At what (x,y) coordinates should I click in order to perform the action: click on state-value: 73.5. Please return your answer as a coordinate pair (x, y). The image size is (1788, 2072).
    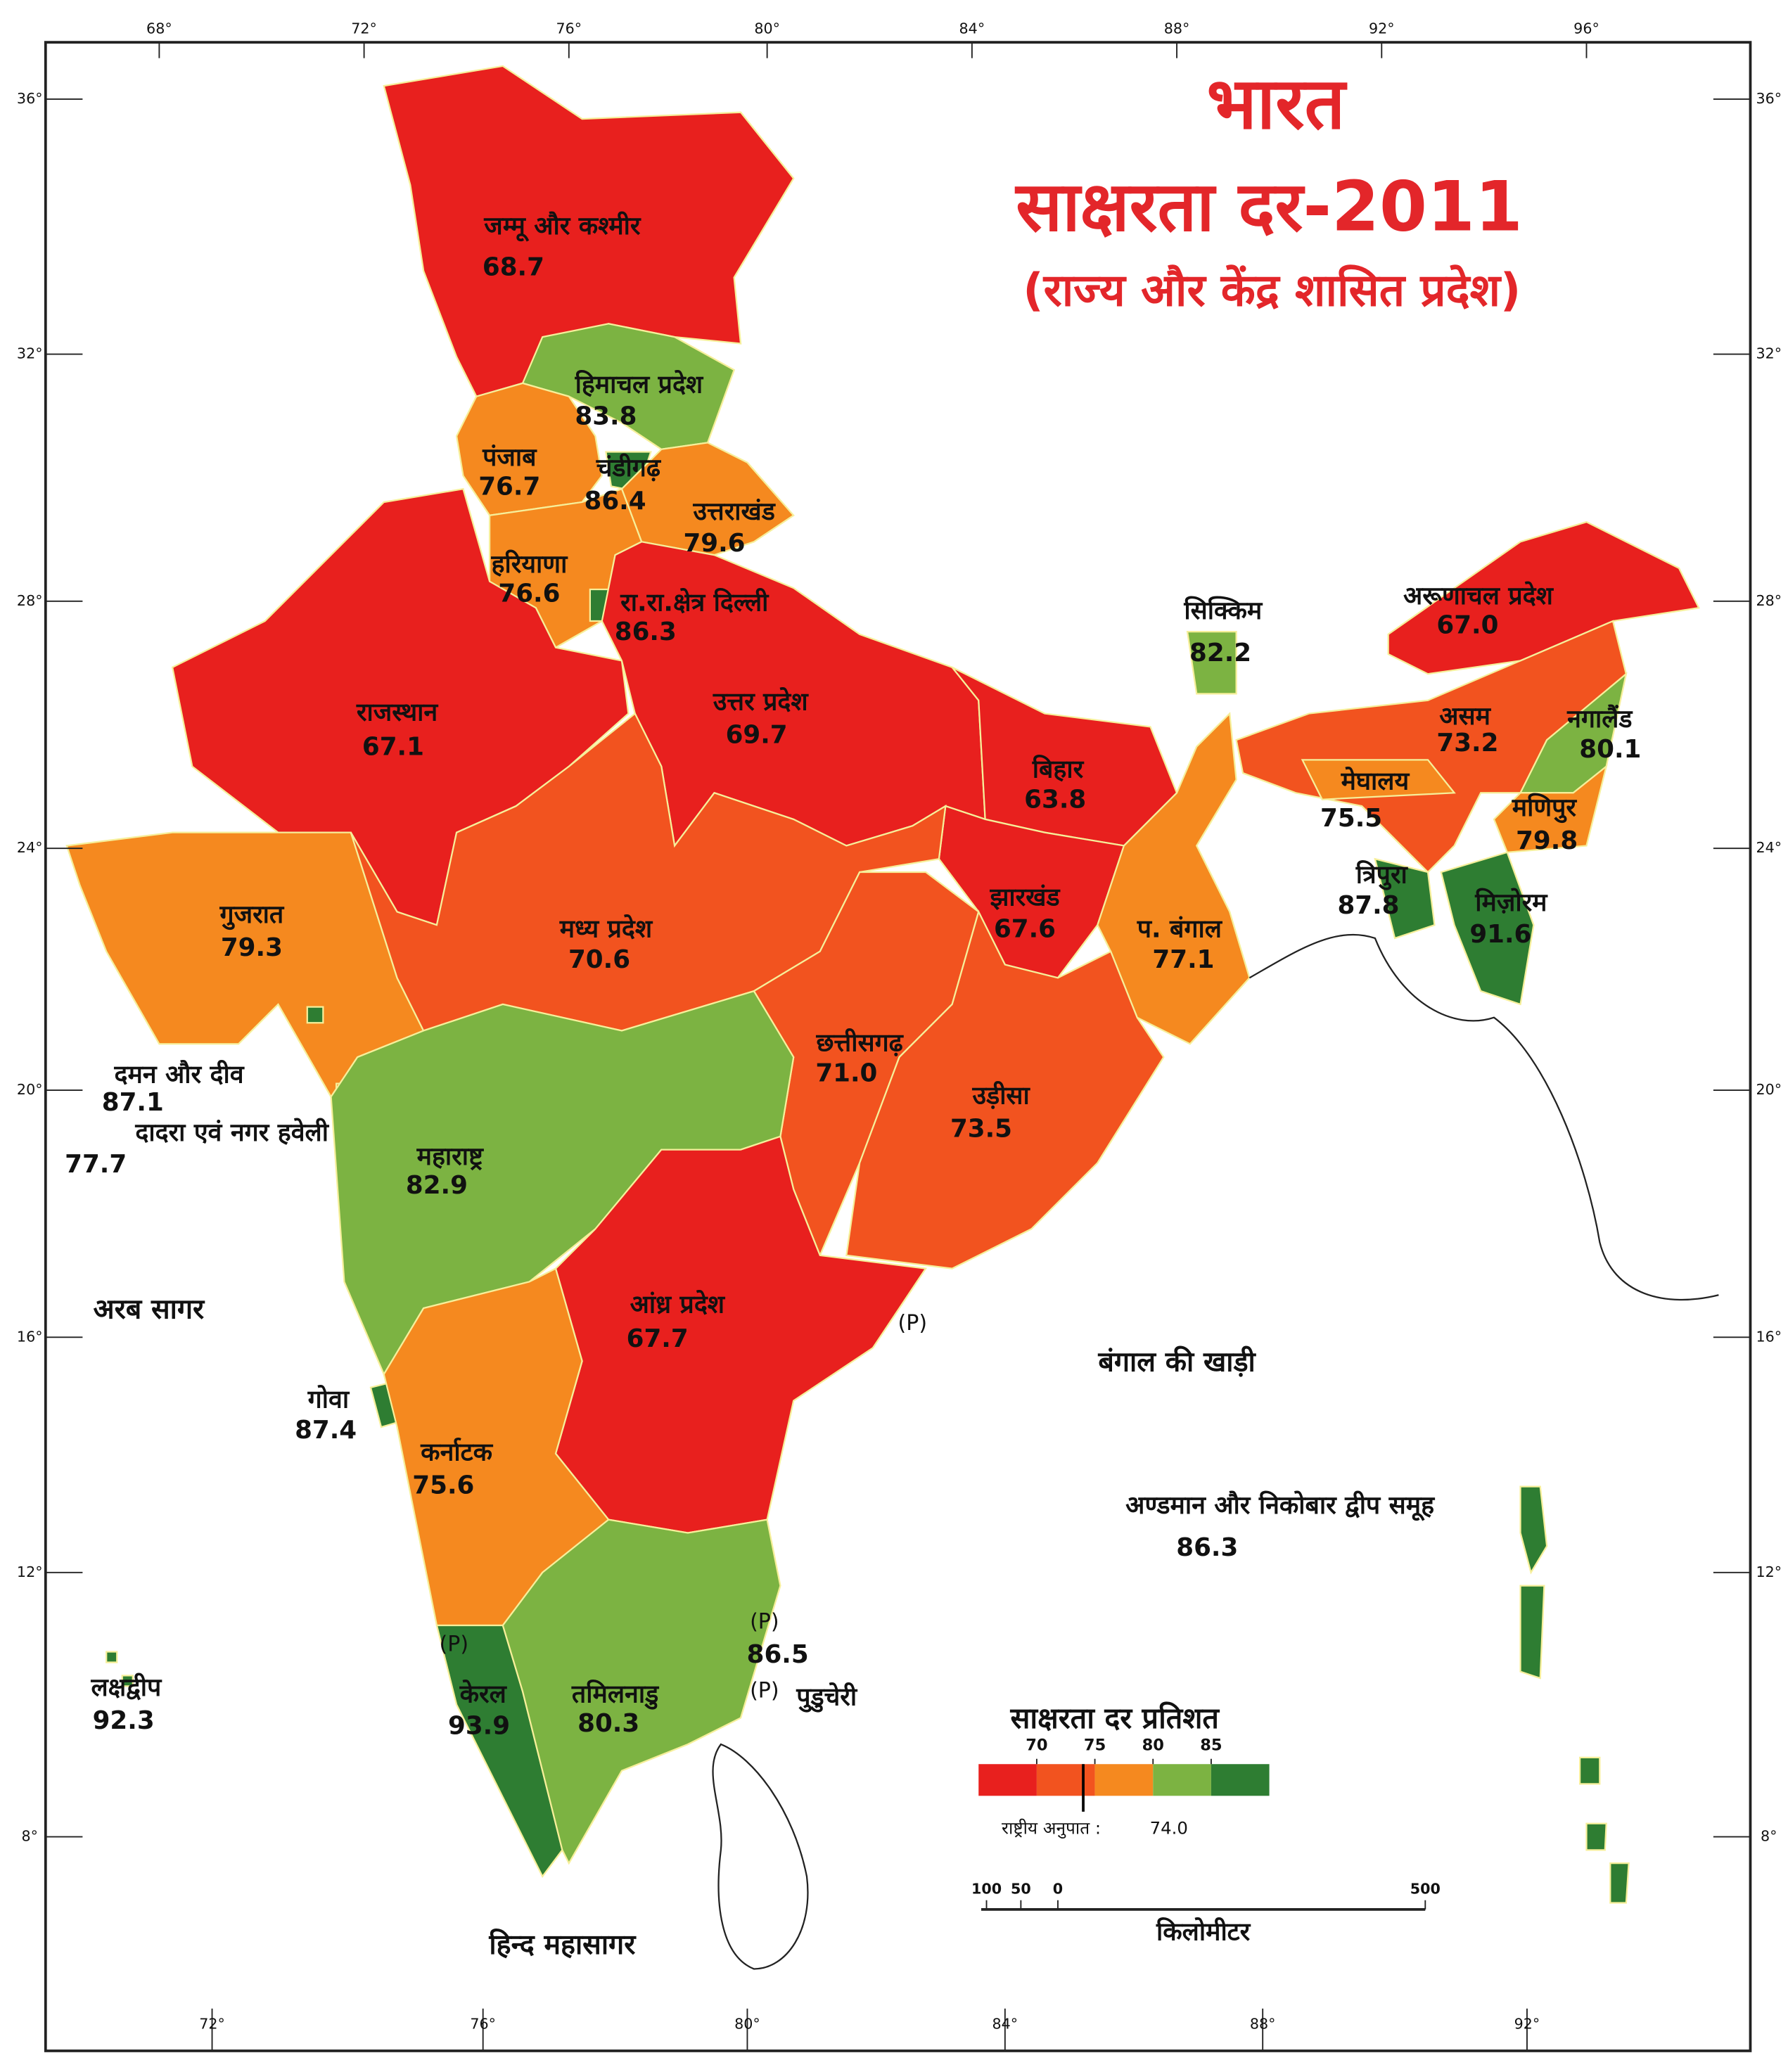
    Looking at the image, I should click on (981, 1128).